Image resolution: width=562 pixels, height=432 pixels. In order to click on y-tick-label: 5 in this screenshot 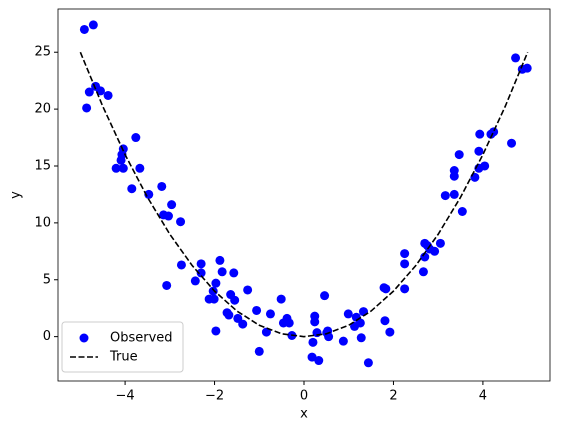, I will do `click(47, 279)`.